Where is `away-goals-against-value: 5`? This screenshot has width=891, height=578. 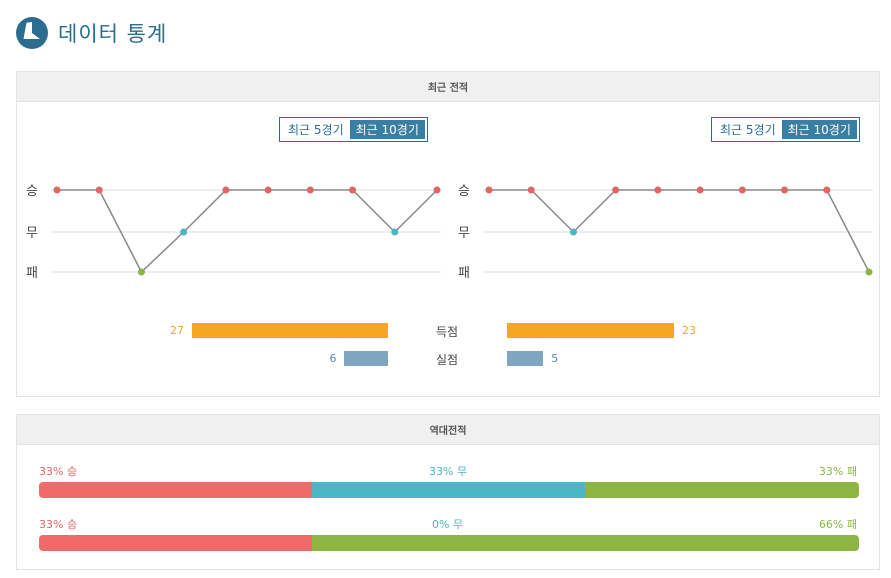 away-goals-against-value: 5 is located at coordinates (555, 358).